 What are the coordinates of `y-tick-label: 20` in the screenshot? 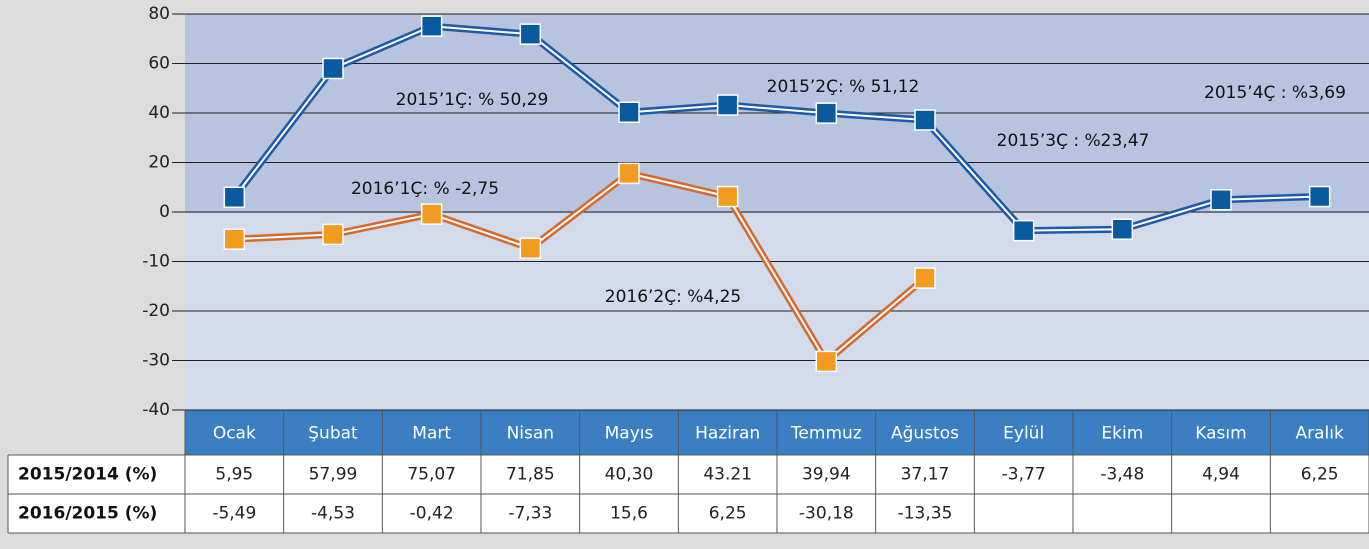 It's located at (159, 163).